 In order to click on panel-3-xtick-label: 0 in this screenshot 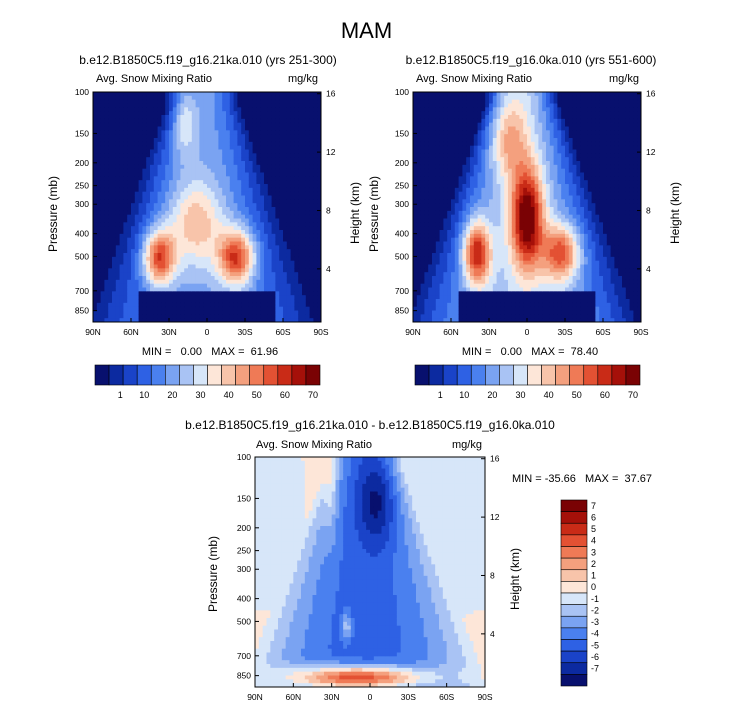, I will do `click(370, 697)`.